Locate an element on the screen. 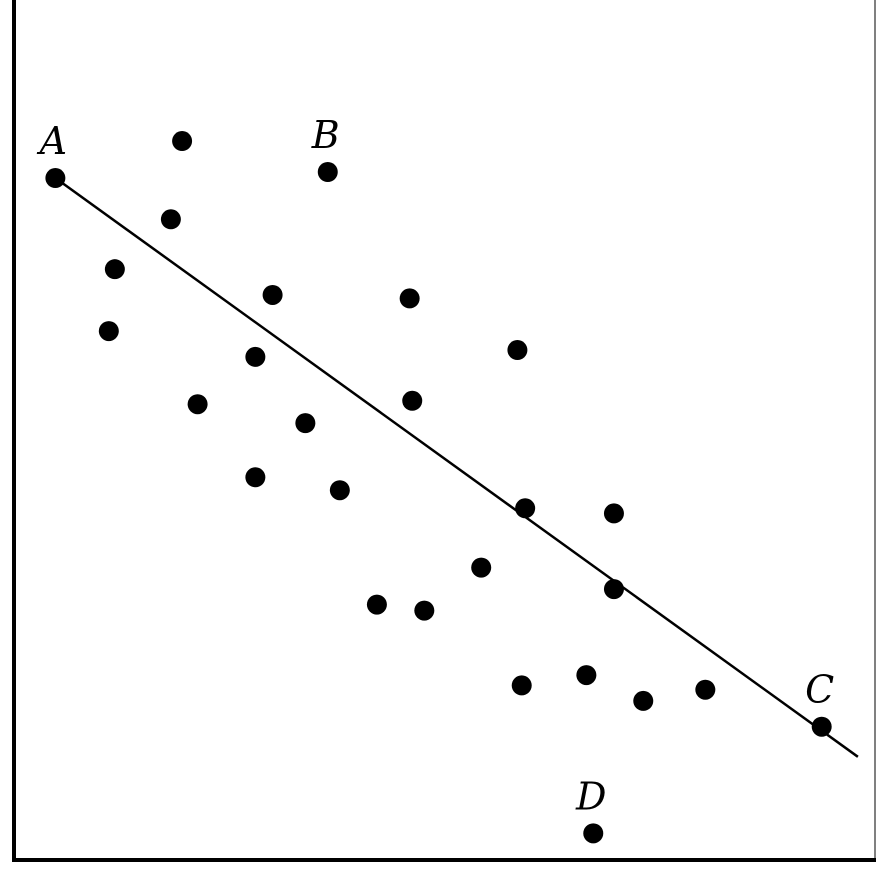  point-label-c: C is located at coordinates (819, 690).